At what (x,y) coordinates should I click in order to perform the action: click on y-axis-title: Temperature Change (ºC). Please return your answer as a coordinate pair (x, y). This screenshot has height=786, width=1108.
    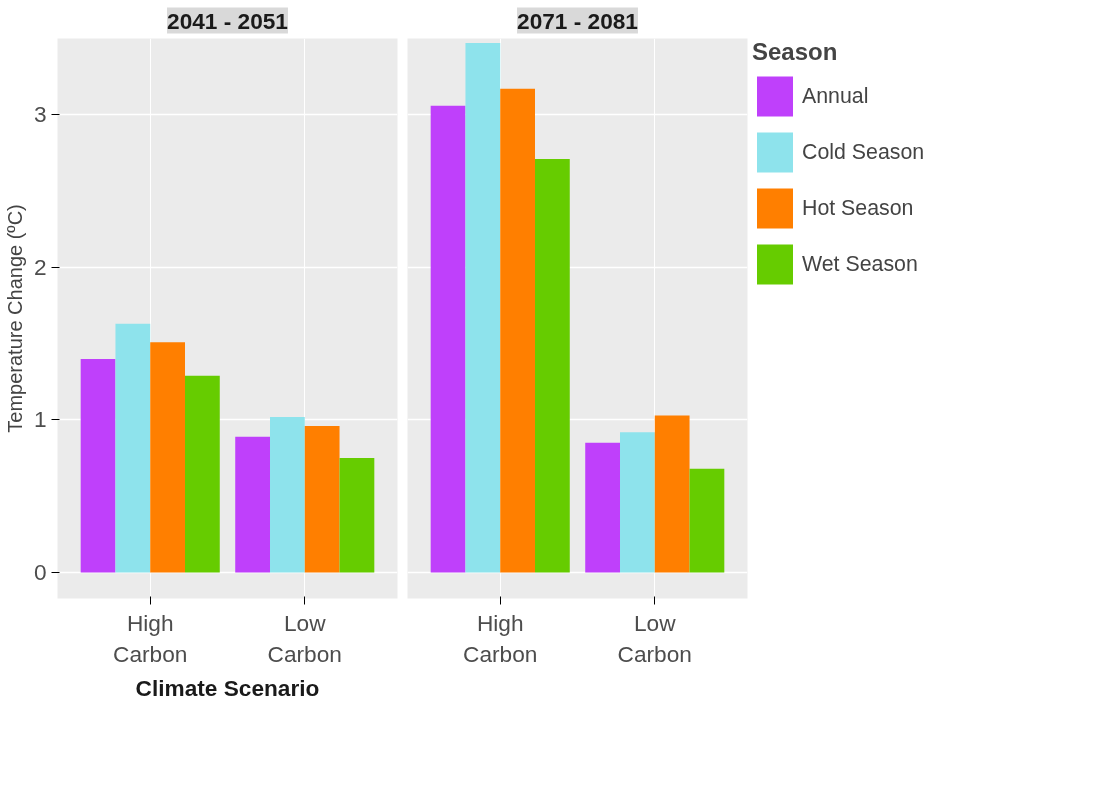
    Looking at the image, I should click on (14, 318).